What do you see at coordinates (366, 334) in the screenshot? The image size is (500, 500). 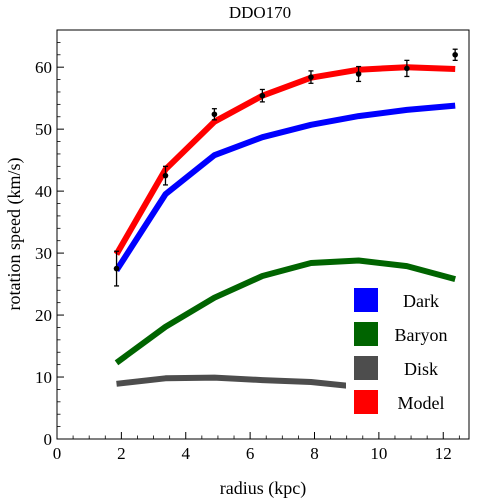 I see `legend-swatch-baryon` at bounding box center [366, 334].